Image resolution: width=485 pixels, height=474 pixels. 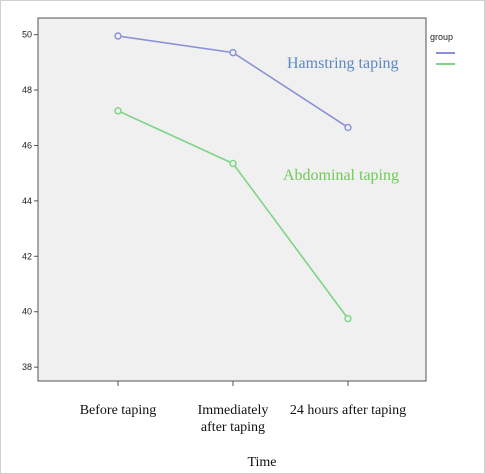 What do you see at coordinates (341, 175) in the screenshot?
I see `series-label-abdominal: Abdominal taping` at bounding box center [341, 175].